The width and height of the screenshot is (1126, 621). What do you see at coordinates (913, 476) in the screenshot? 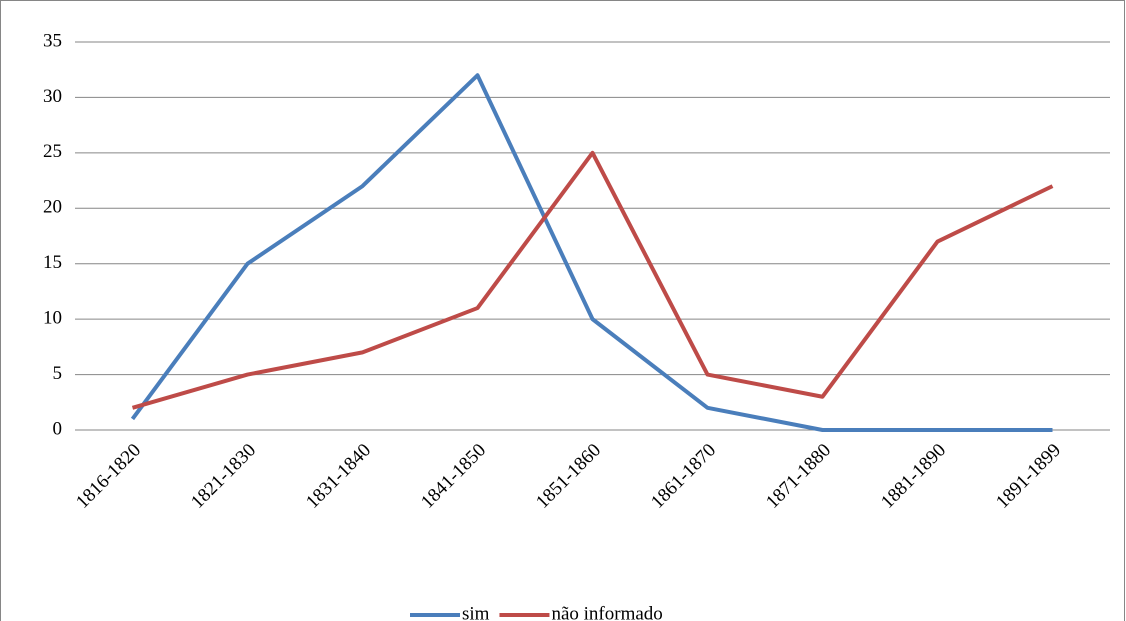
I see `x-tick-label: 1881-1890` at bounding box center [913, 476].